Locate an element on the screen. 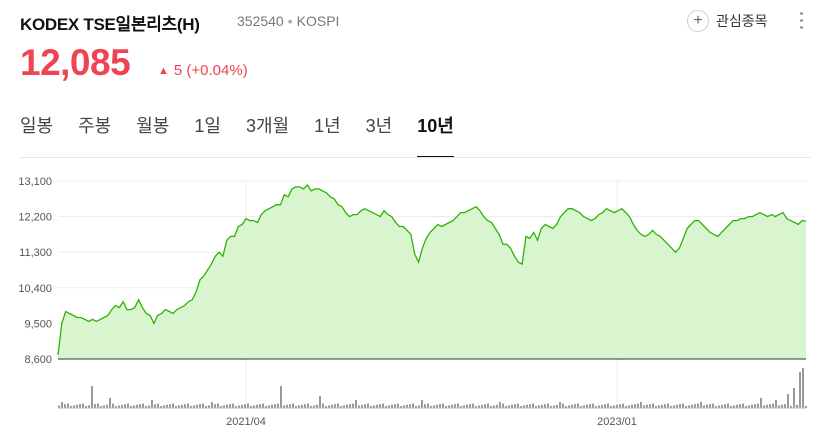  tab-3month: 3개월 is located at coordinates (267, 126).